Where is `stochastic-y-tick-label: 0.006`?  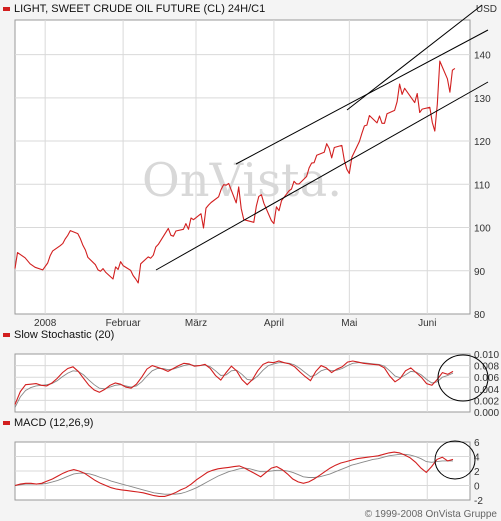
stochastic-y-tick-label: 0.006 is located at coordinates (486, 378).